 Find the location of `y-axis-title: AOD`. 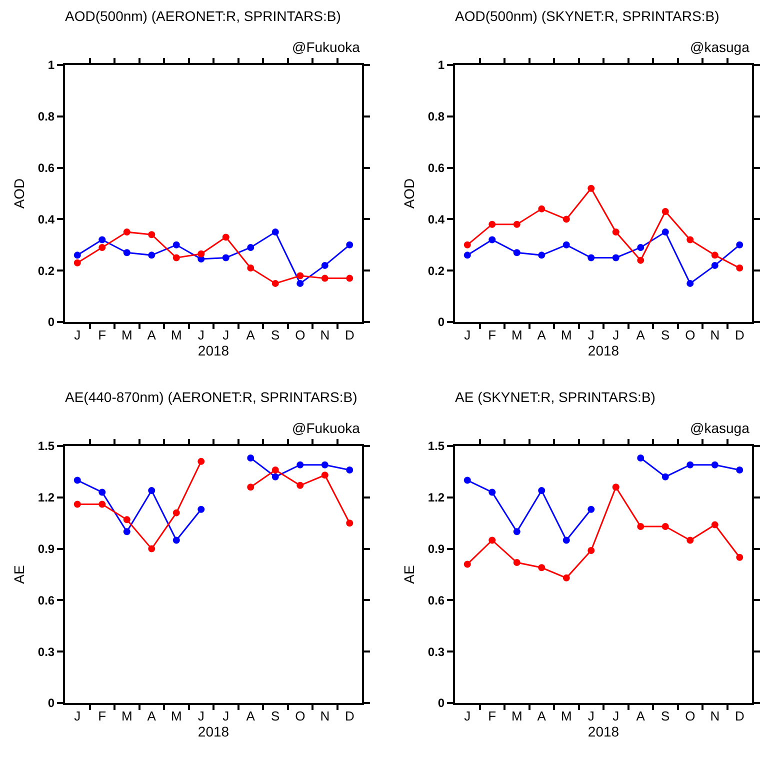

y-axis-title: AOD is located at coordinates (19, 193).